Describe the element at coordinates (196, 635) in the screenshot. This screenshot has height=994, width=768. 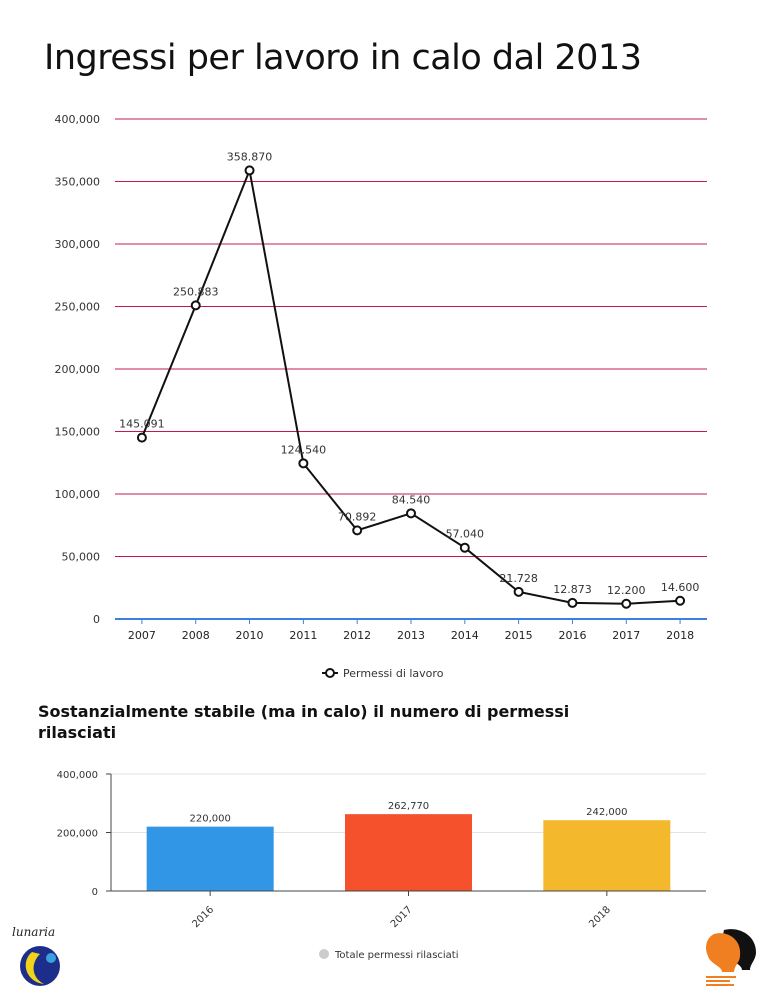
I see `x-tick-label: 2008` at that location.